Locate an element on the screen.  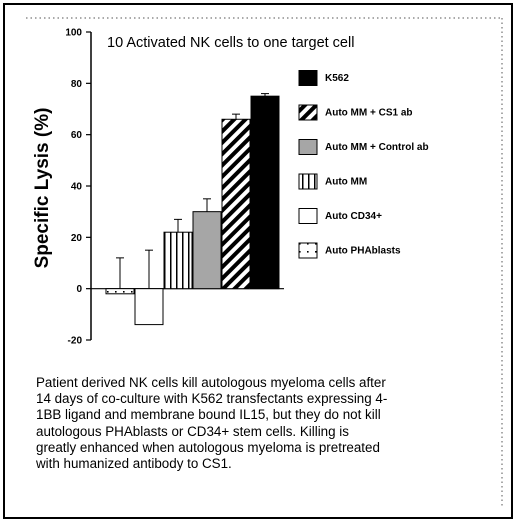
chart-title: 10 Activated NK cells to one target cell is located at coordinates (230, 43).